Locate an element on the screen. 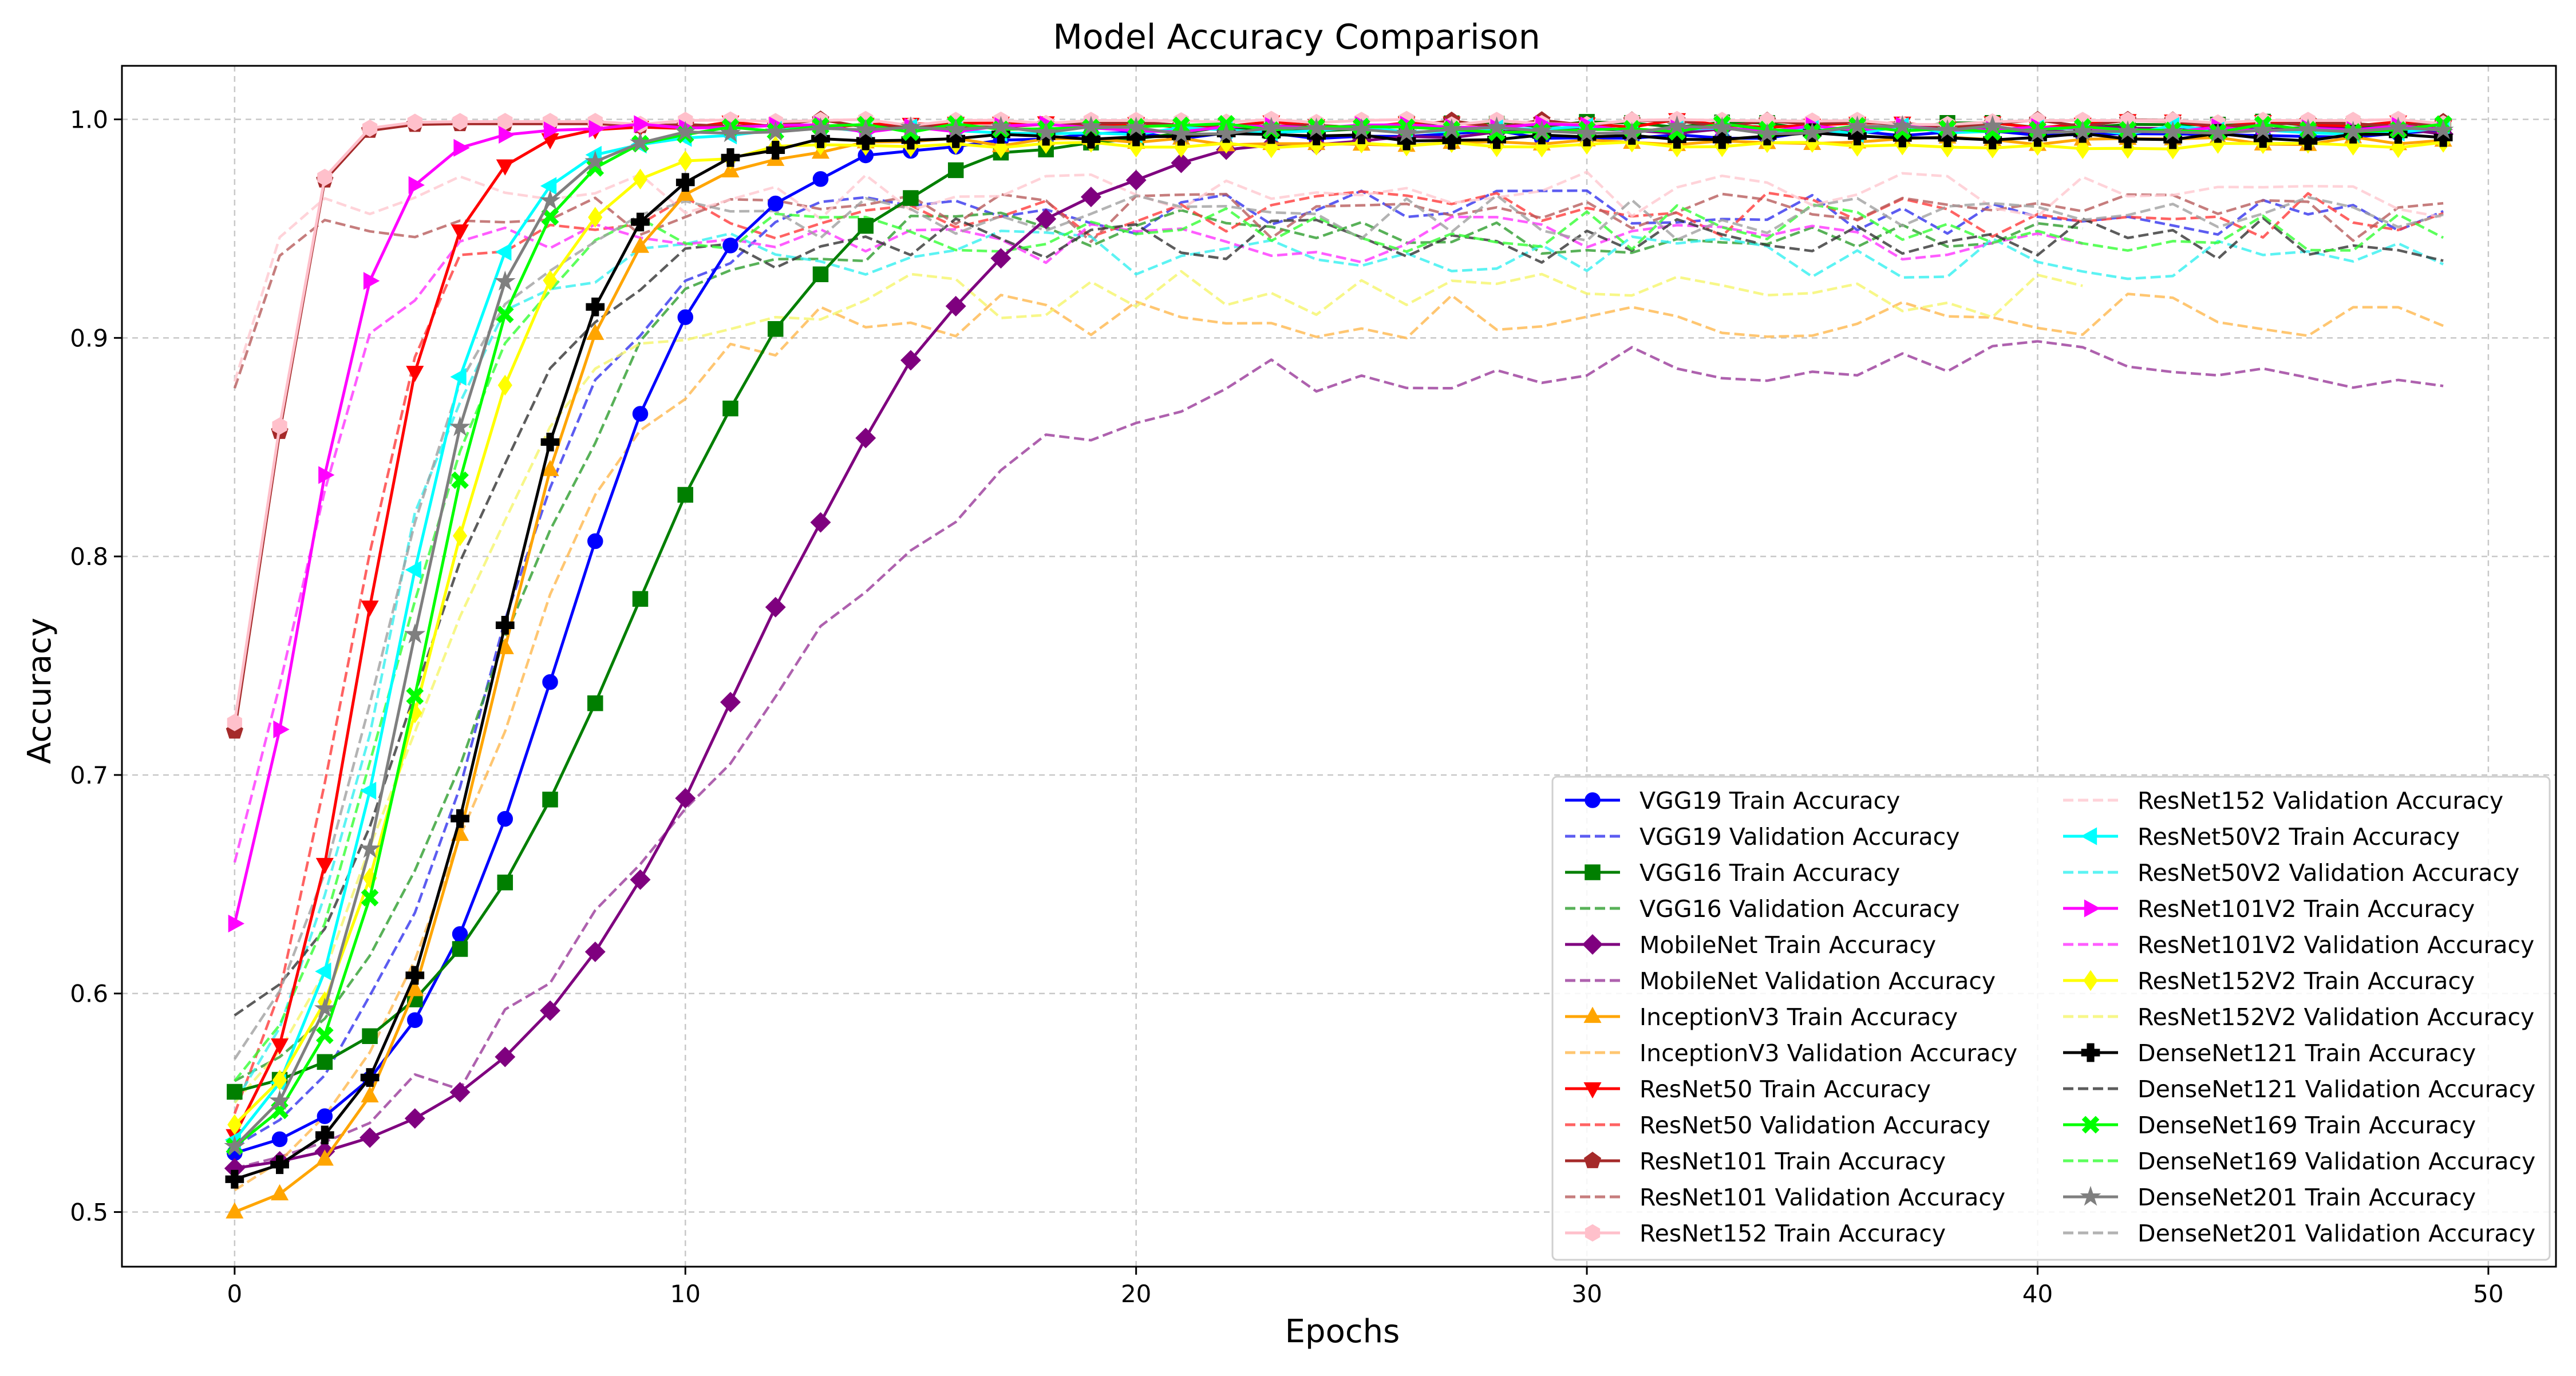 The height and width of the screenshot is (1376, 2576). x-tick-label: 20 is located at coordinates (1136, 1294).